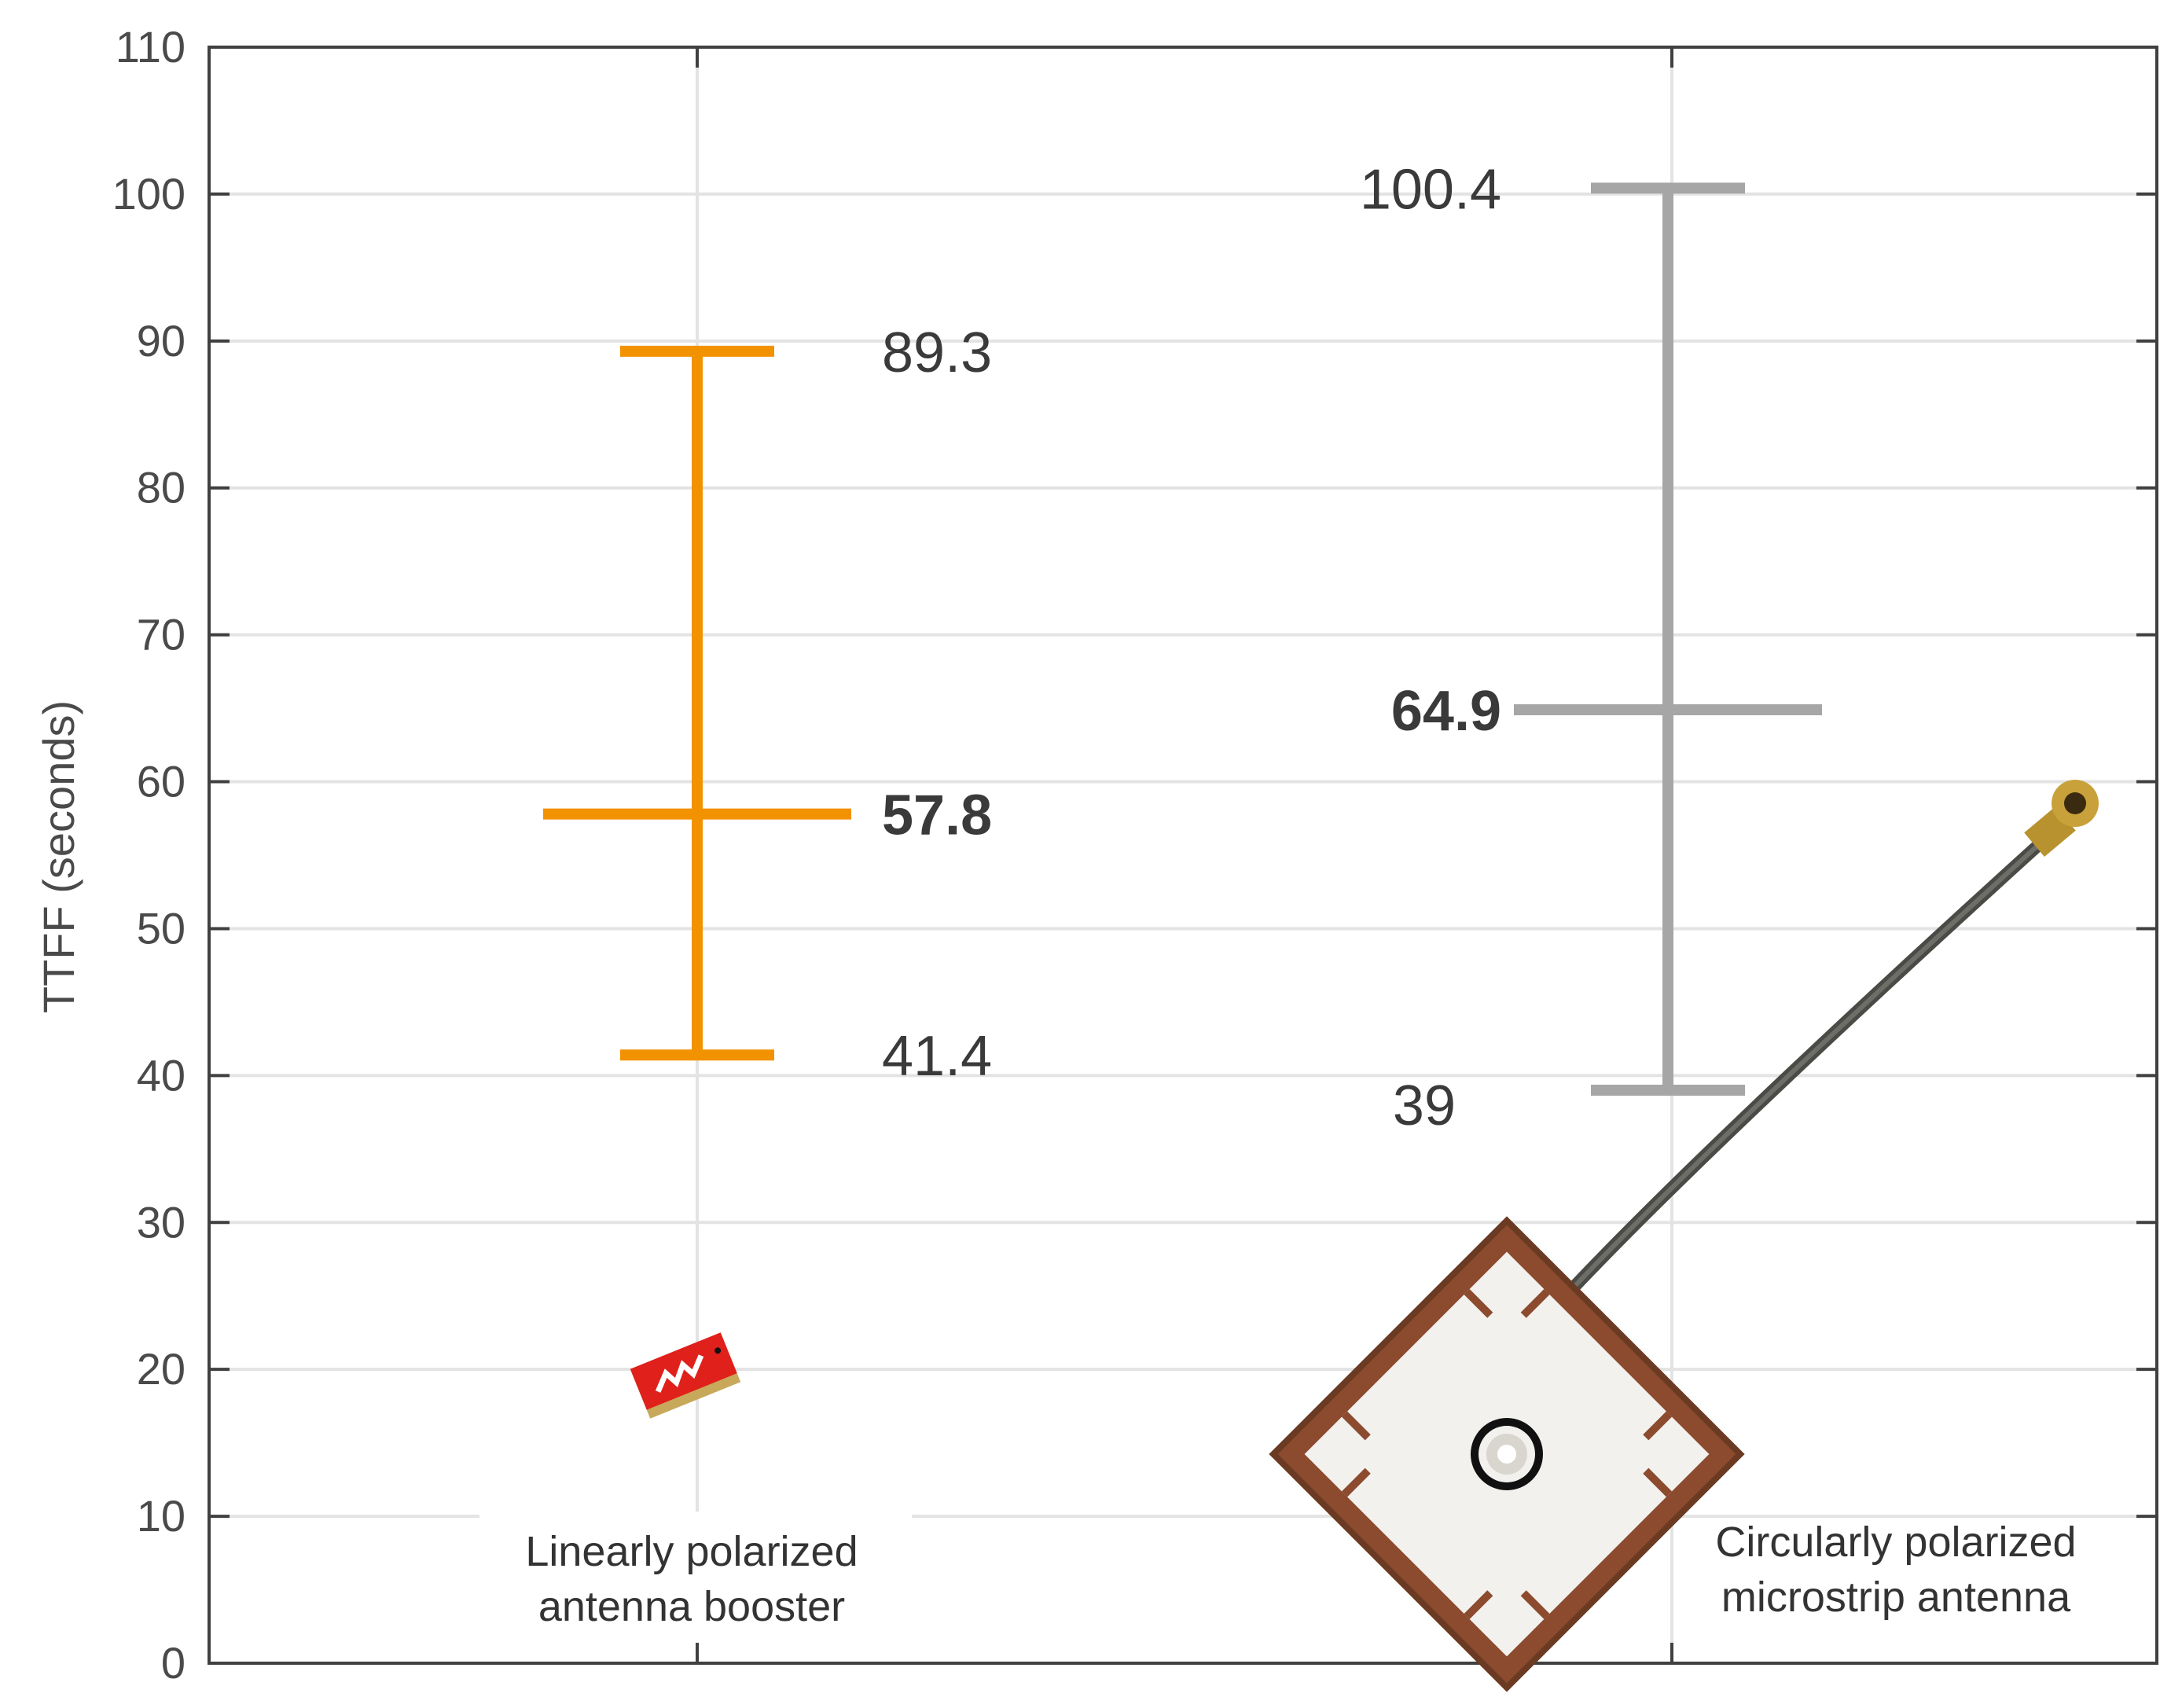 The image size is (2182, 1708). Describe the element at coordinates (173, 1663) in the screenshot. I see `y-tick-label: 0` at that location.